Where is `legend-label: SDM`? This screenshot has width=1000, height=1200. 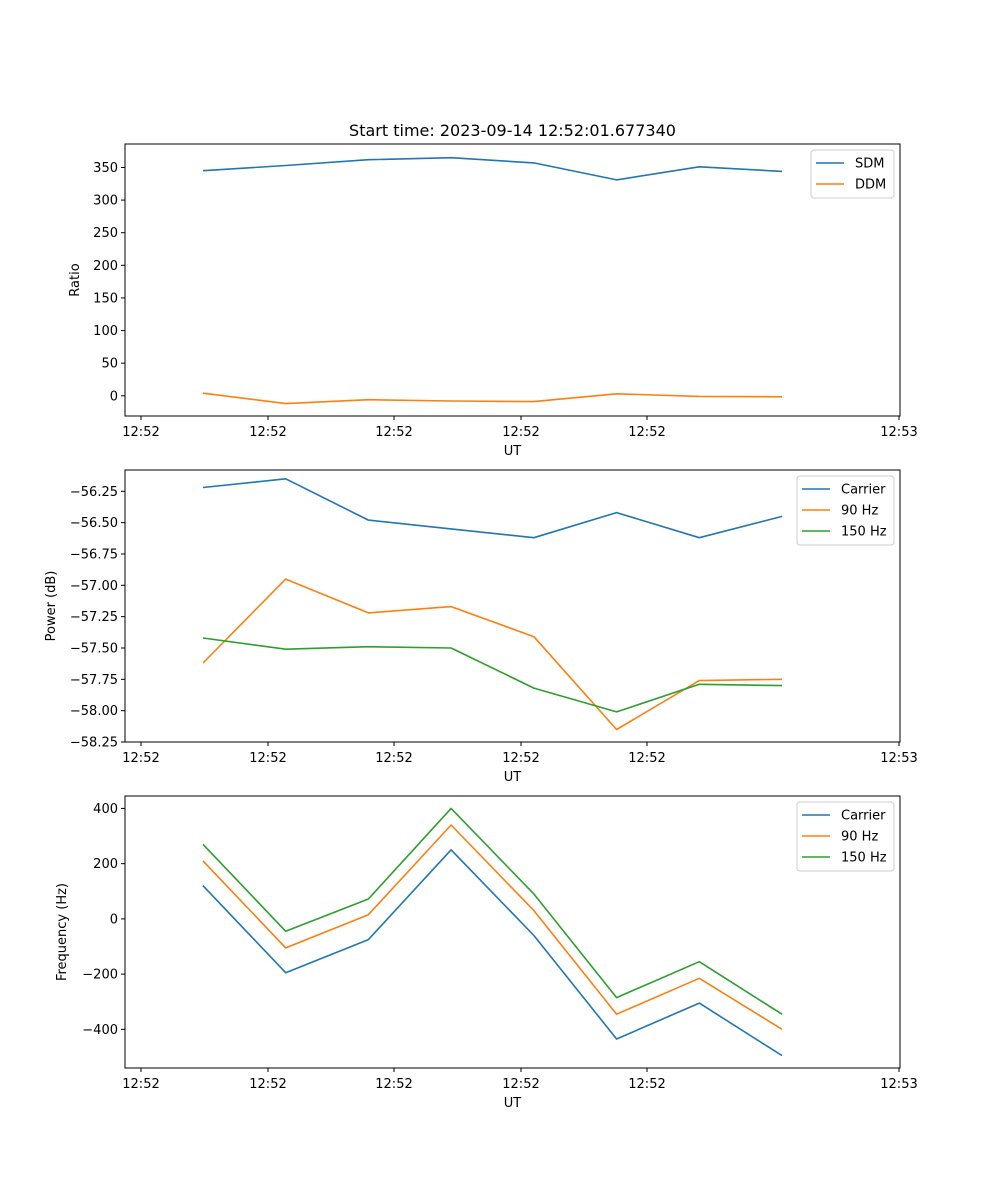
legend-label: SDM is located at coordinates (869, 164).